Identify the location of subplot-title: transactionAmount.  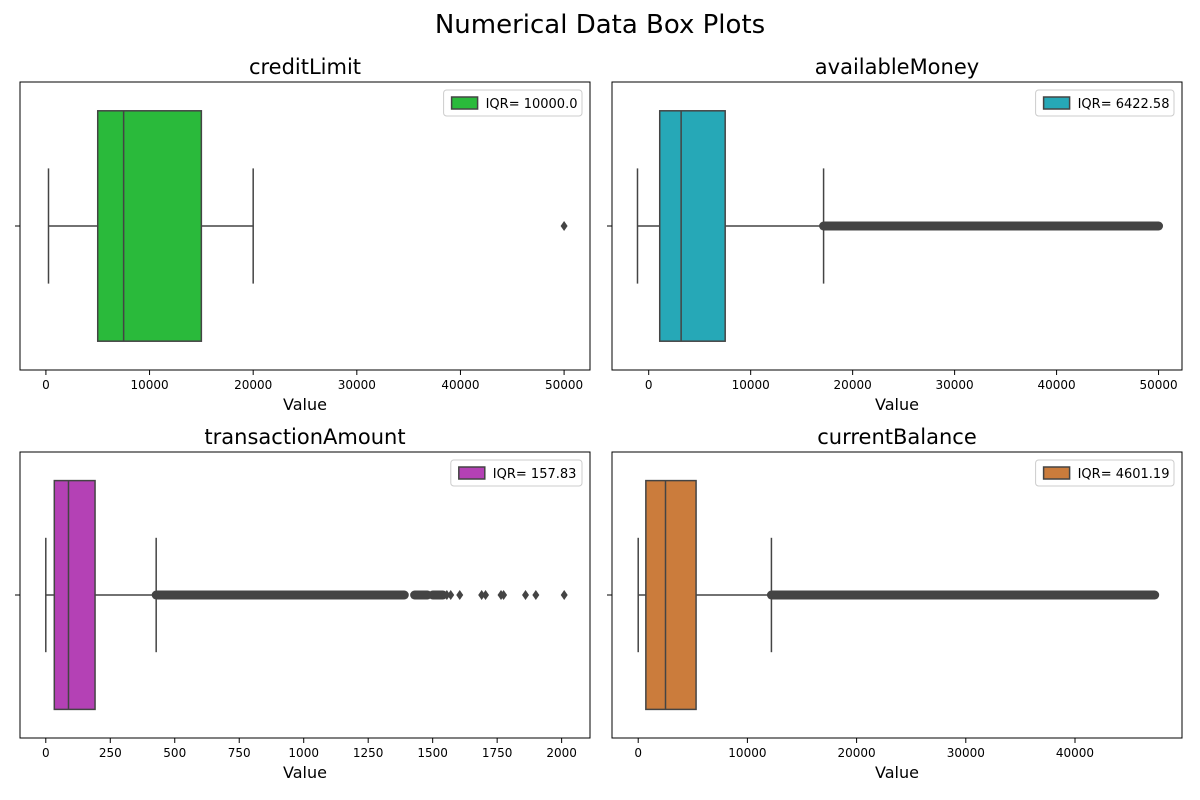
(304, 437).